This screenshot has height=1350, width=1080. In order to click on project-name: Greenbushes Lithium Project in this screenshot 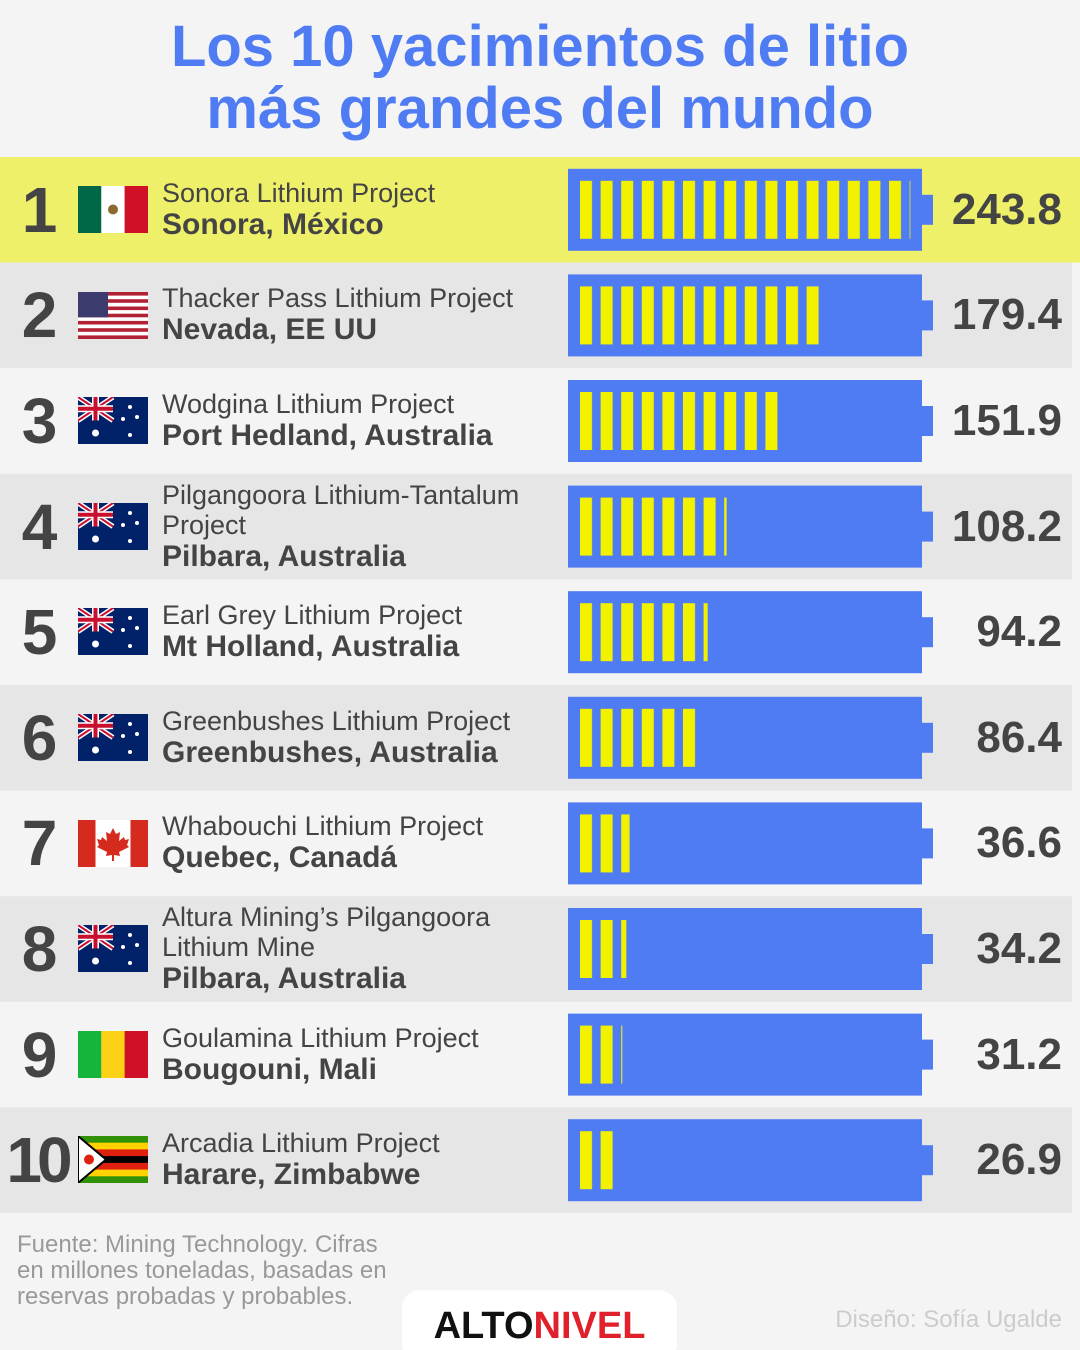, I will do `click(336, 720)`.